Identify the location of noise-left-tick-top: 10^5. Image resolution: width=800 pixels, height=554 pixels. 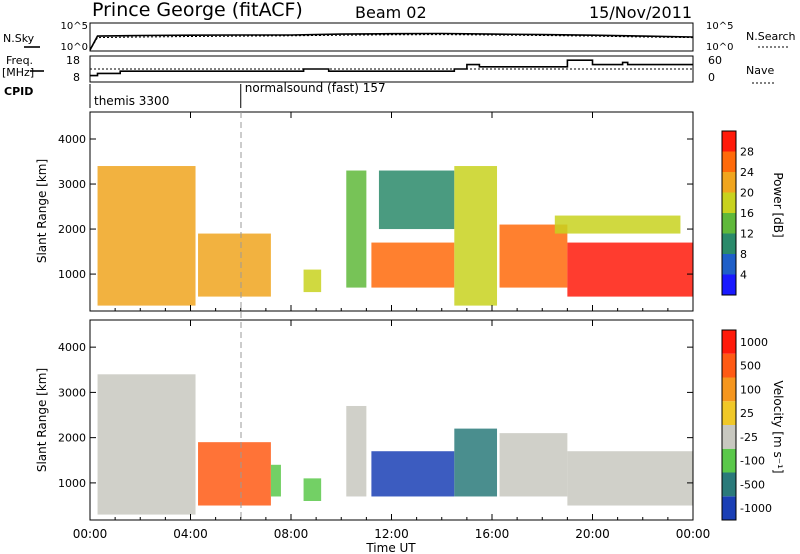
(74, 26).